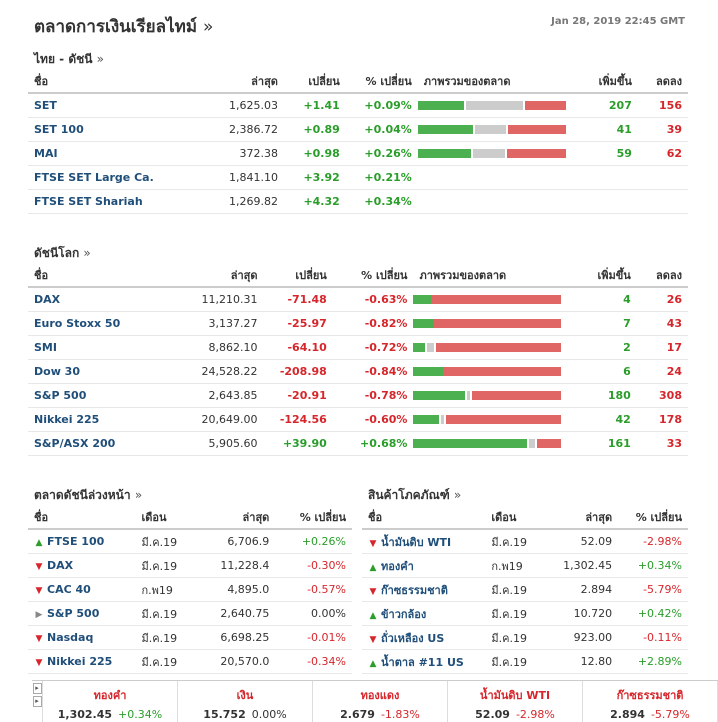 The width and height of the screenshot is (718, 722). Describe the element at coordinates (662, 177) in the screenshot. I see `decline-count` at that location.